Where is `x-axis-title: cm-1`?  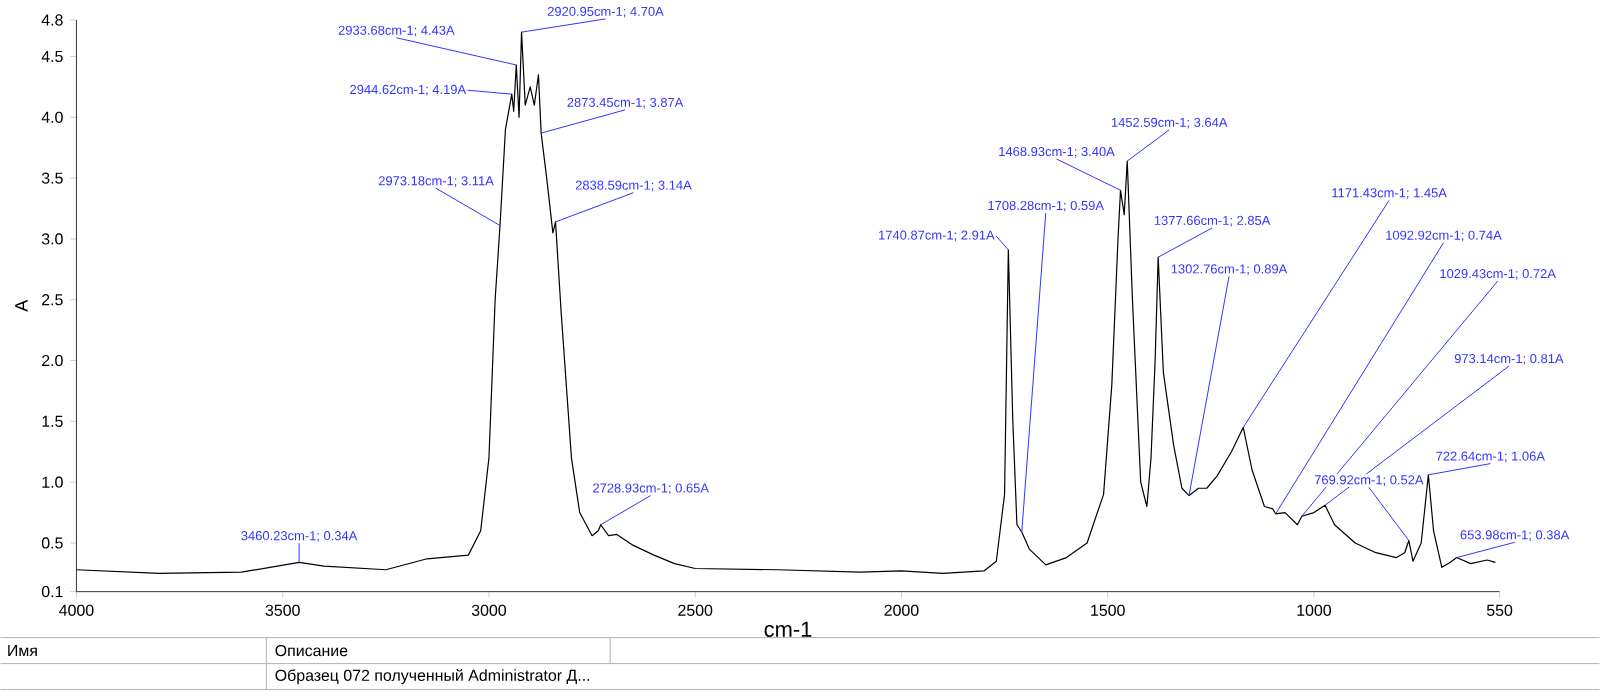 x-axis-title: cm-1 is located at coordinates (788, 629).